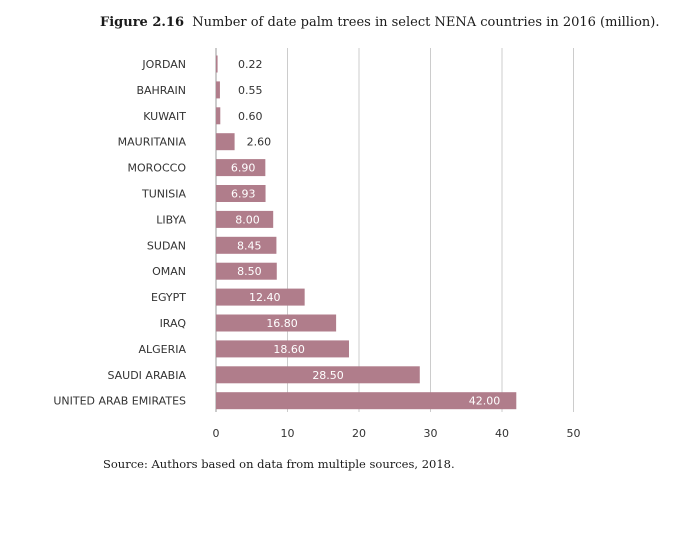  I want to click on data-label: 2.60, so click(259, 142).